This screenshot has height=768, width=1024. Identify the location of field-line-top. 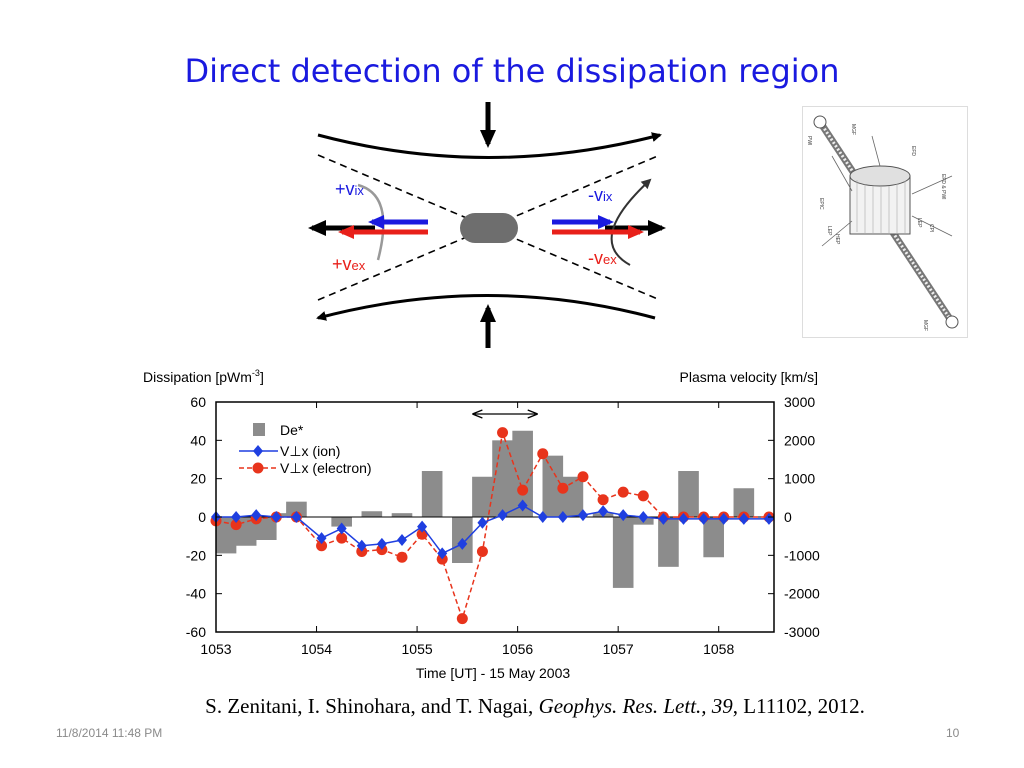
(489, 145).